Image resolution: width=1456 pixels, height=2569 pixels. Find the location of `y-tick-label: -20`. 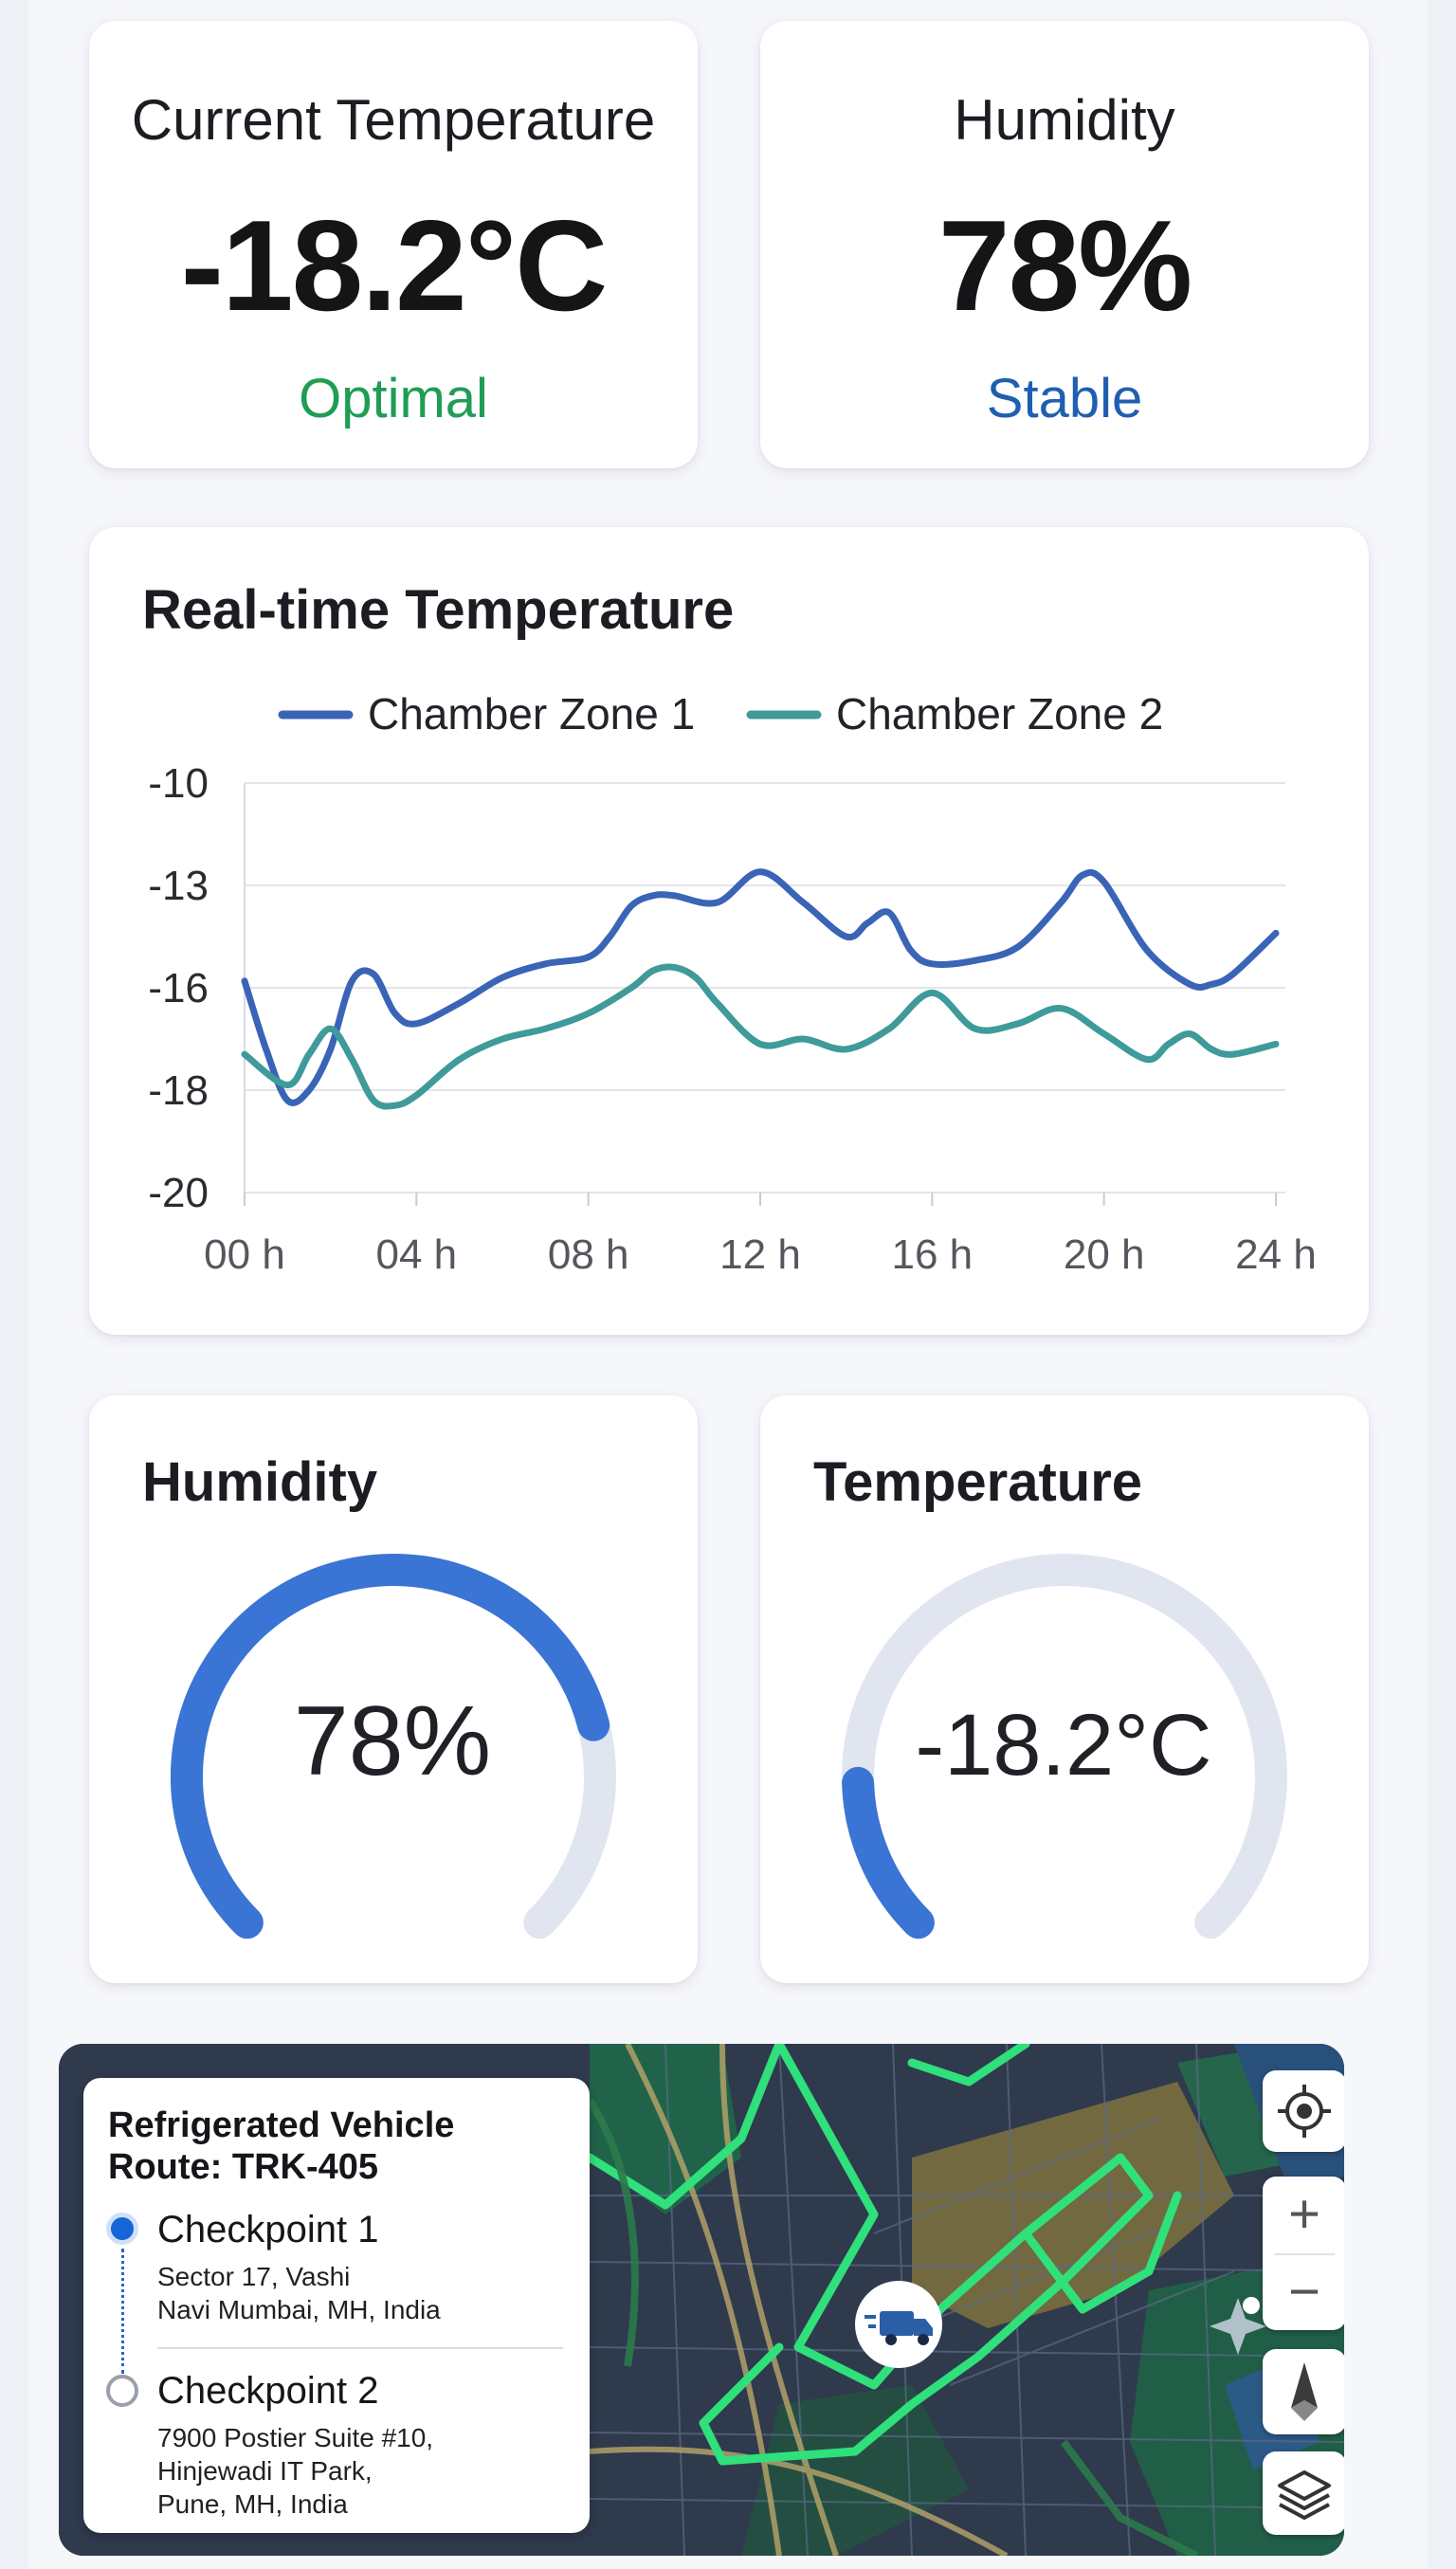

y-tick-label: -20 is located at coordinates (178, 1193).